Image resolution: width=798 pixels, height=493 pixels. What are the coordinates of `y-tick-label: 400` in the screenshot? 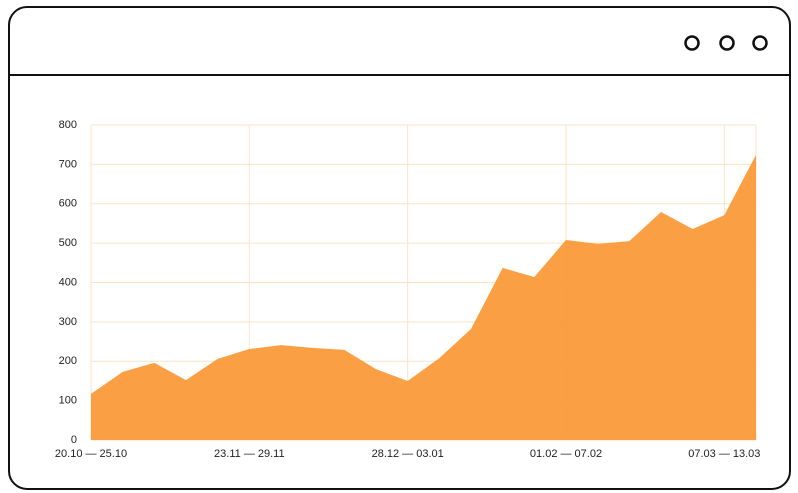 It's located at (68, 282).